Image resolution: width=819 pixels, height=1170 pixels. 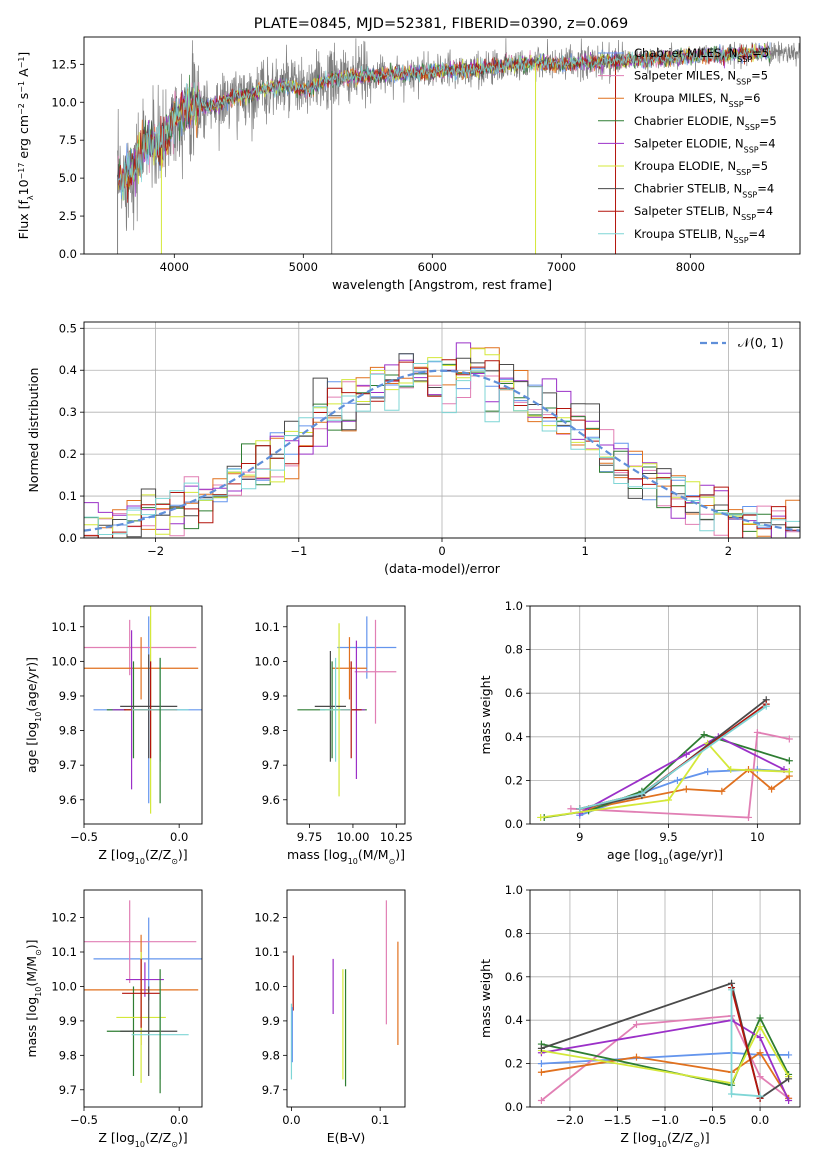 I want to click on x-tick-label: 10.00, so click(x=352, y=837).